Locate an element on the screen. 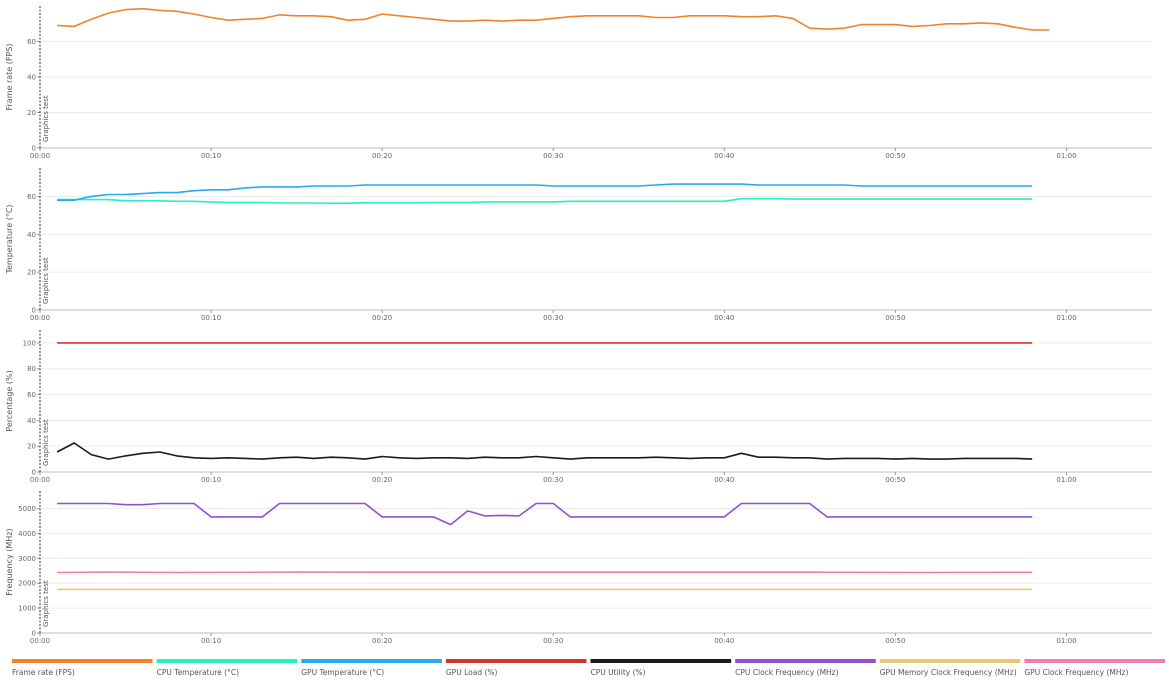 This screenshot has height=689, width=1169. legend-label: CPU Clock Frequency (MHz) is located at coordinates (786, 672).